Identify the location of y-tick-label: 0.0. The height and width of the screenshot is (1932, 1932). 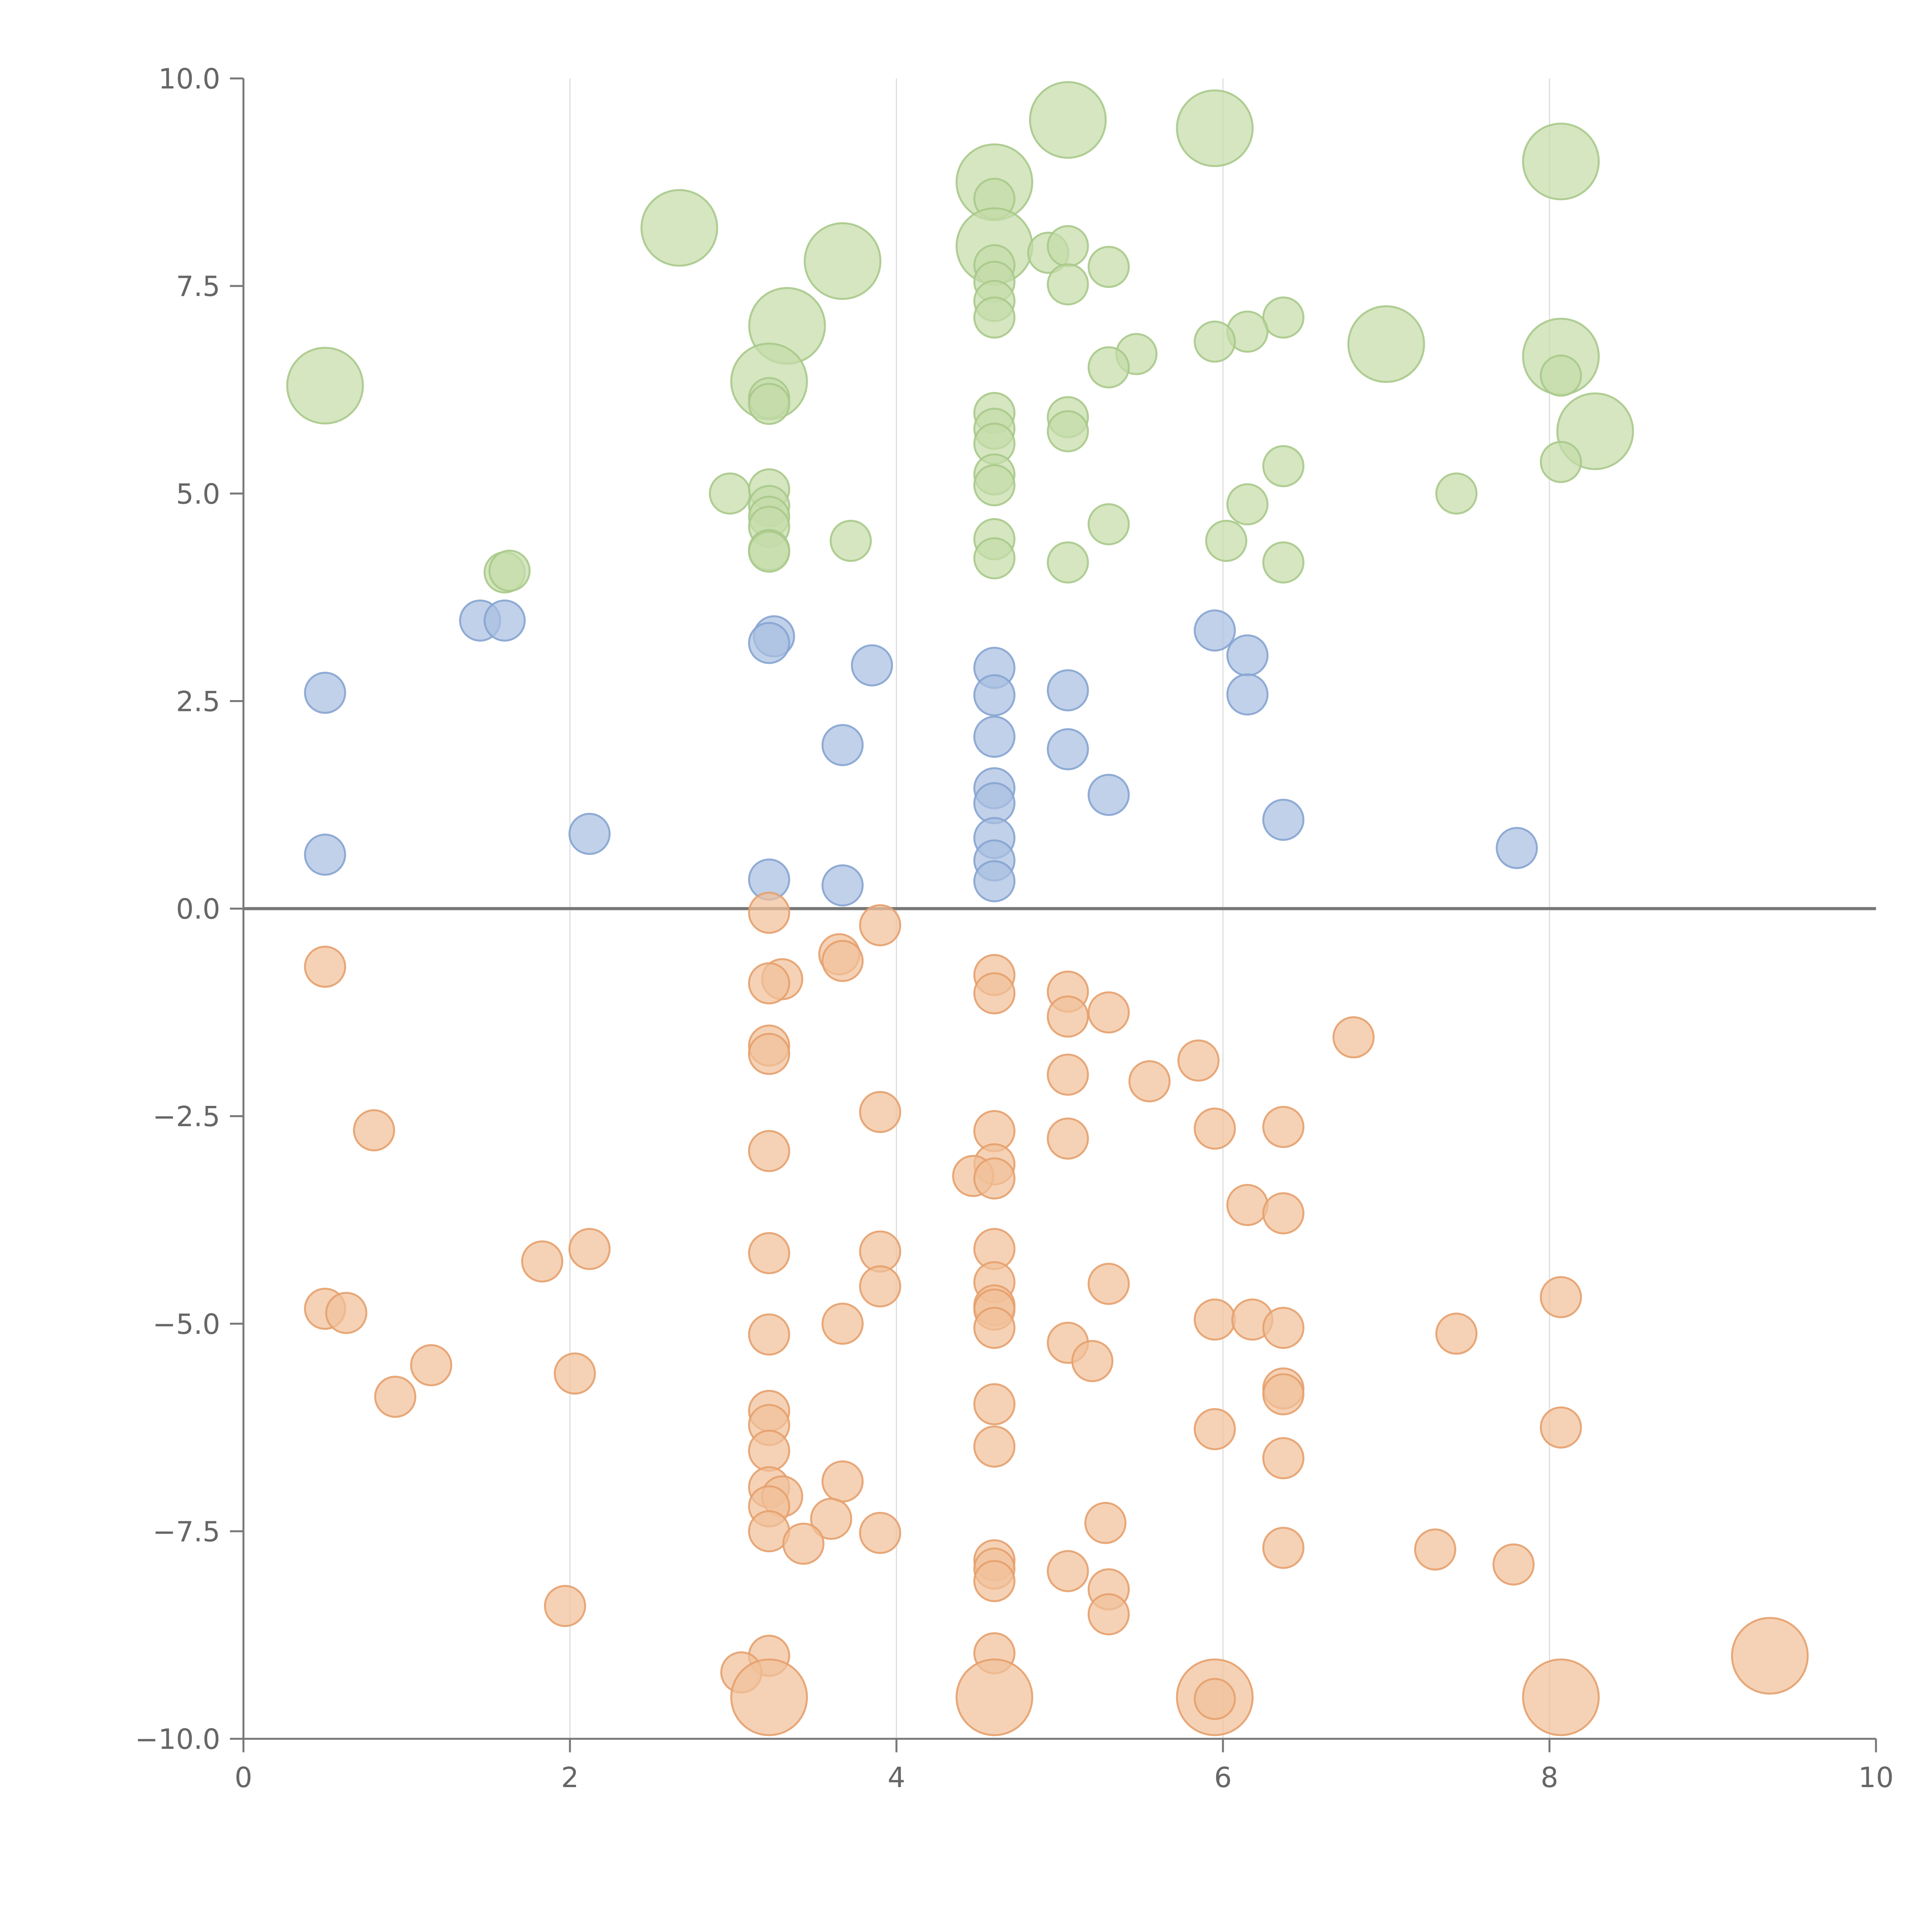
(198, 909).